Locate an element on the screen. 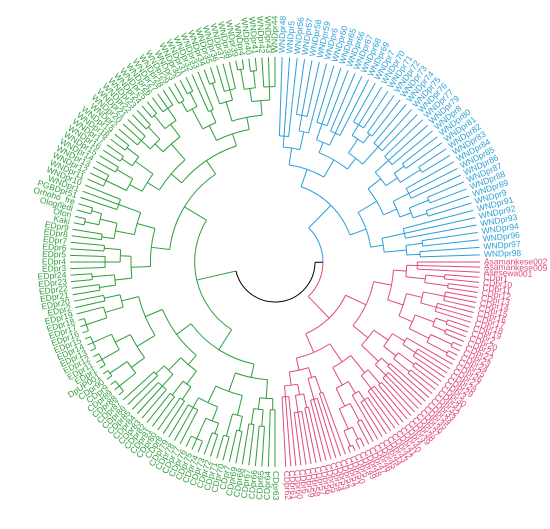 This screenshot has height=529, width=550. leaf-label: CDpr59 is located at coordinates (309, 483).